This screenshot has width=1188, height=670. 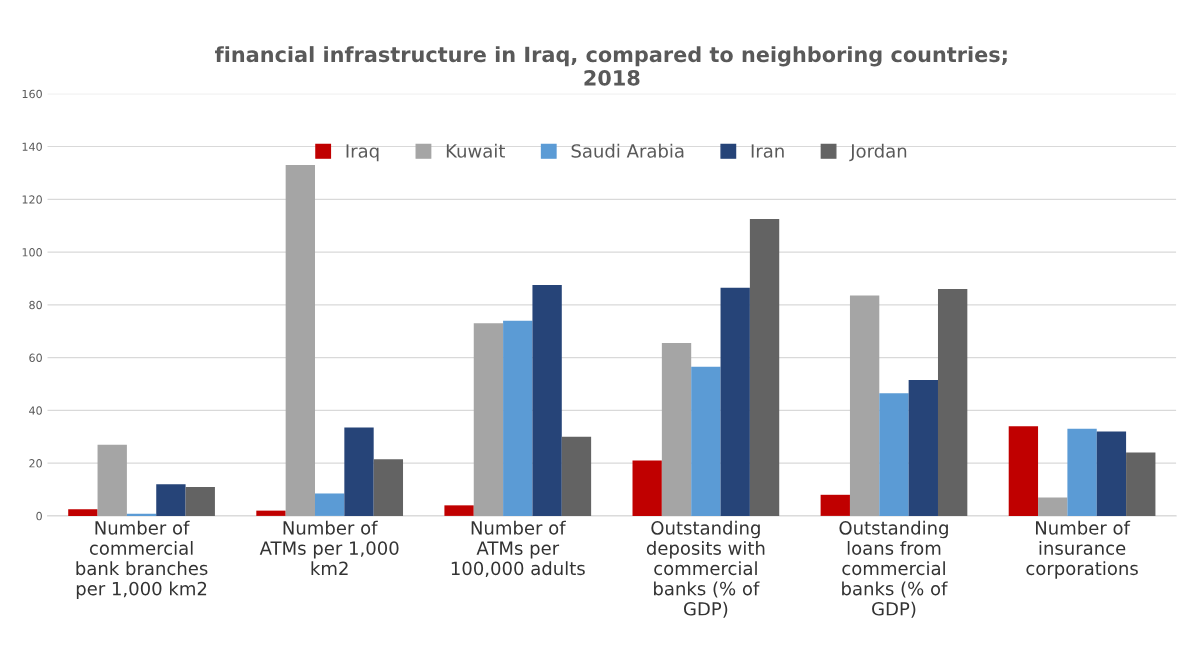 I want to click on y-tick-label: 160, so click(x=32, y=94).